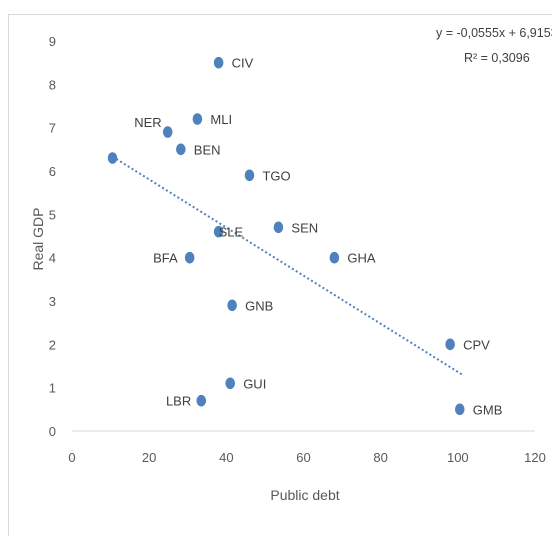 This screenshot has height=536, width=552. What do you see at coordinates (52, 344) in the screenshot?
I see `y-tick-label: 2` at bounding box center [52, 344].